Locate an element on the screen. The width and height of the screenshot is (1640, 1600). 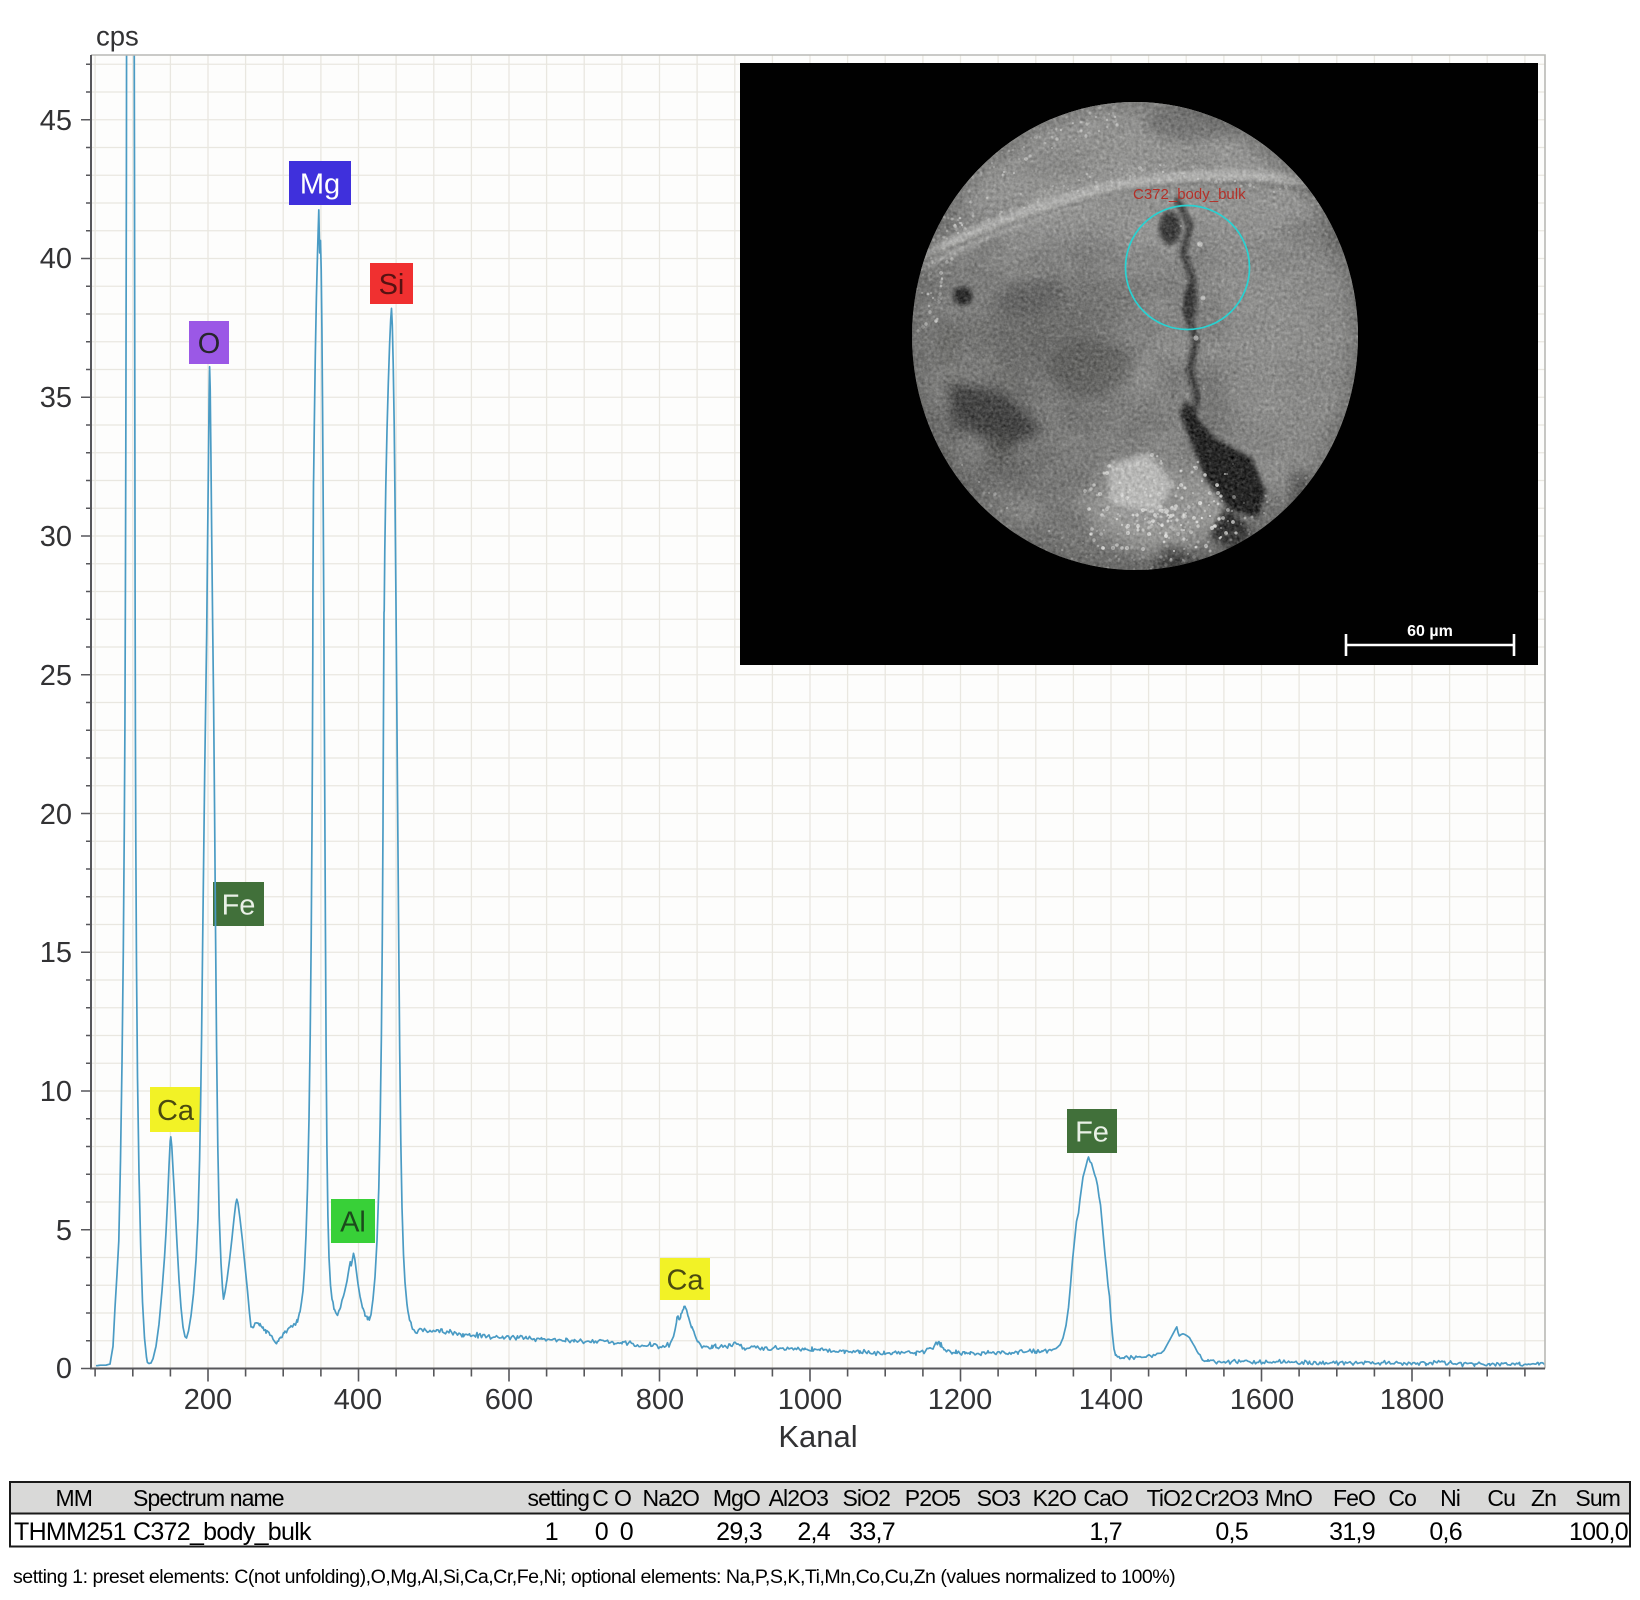
svg-text: Zn is located at coordinates (1543, 1498).